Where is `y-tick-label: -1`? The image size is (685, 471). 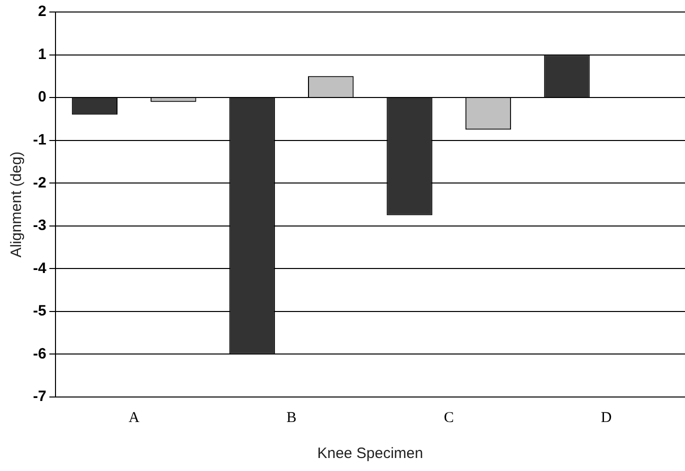
y-tick-label: -1 is located at coordinates (39, 139).